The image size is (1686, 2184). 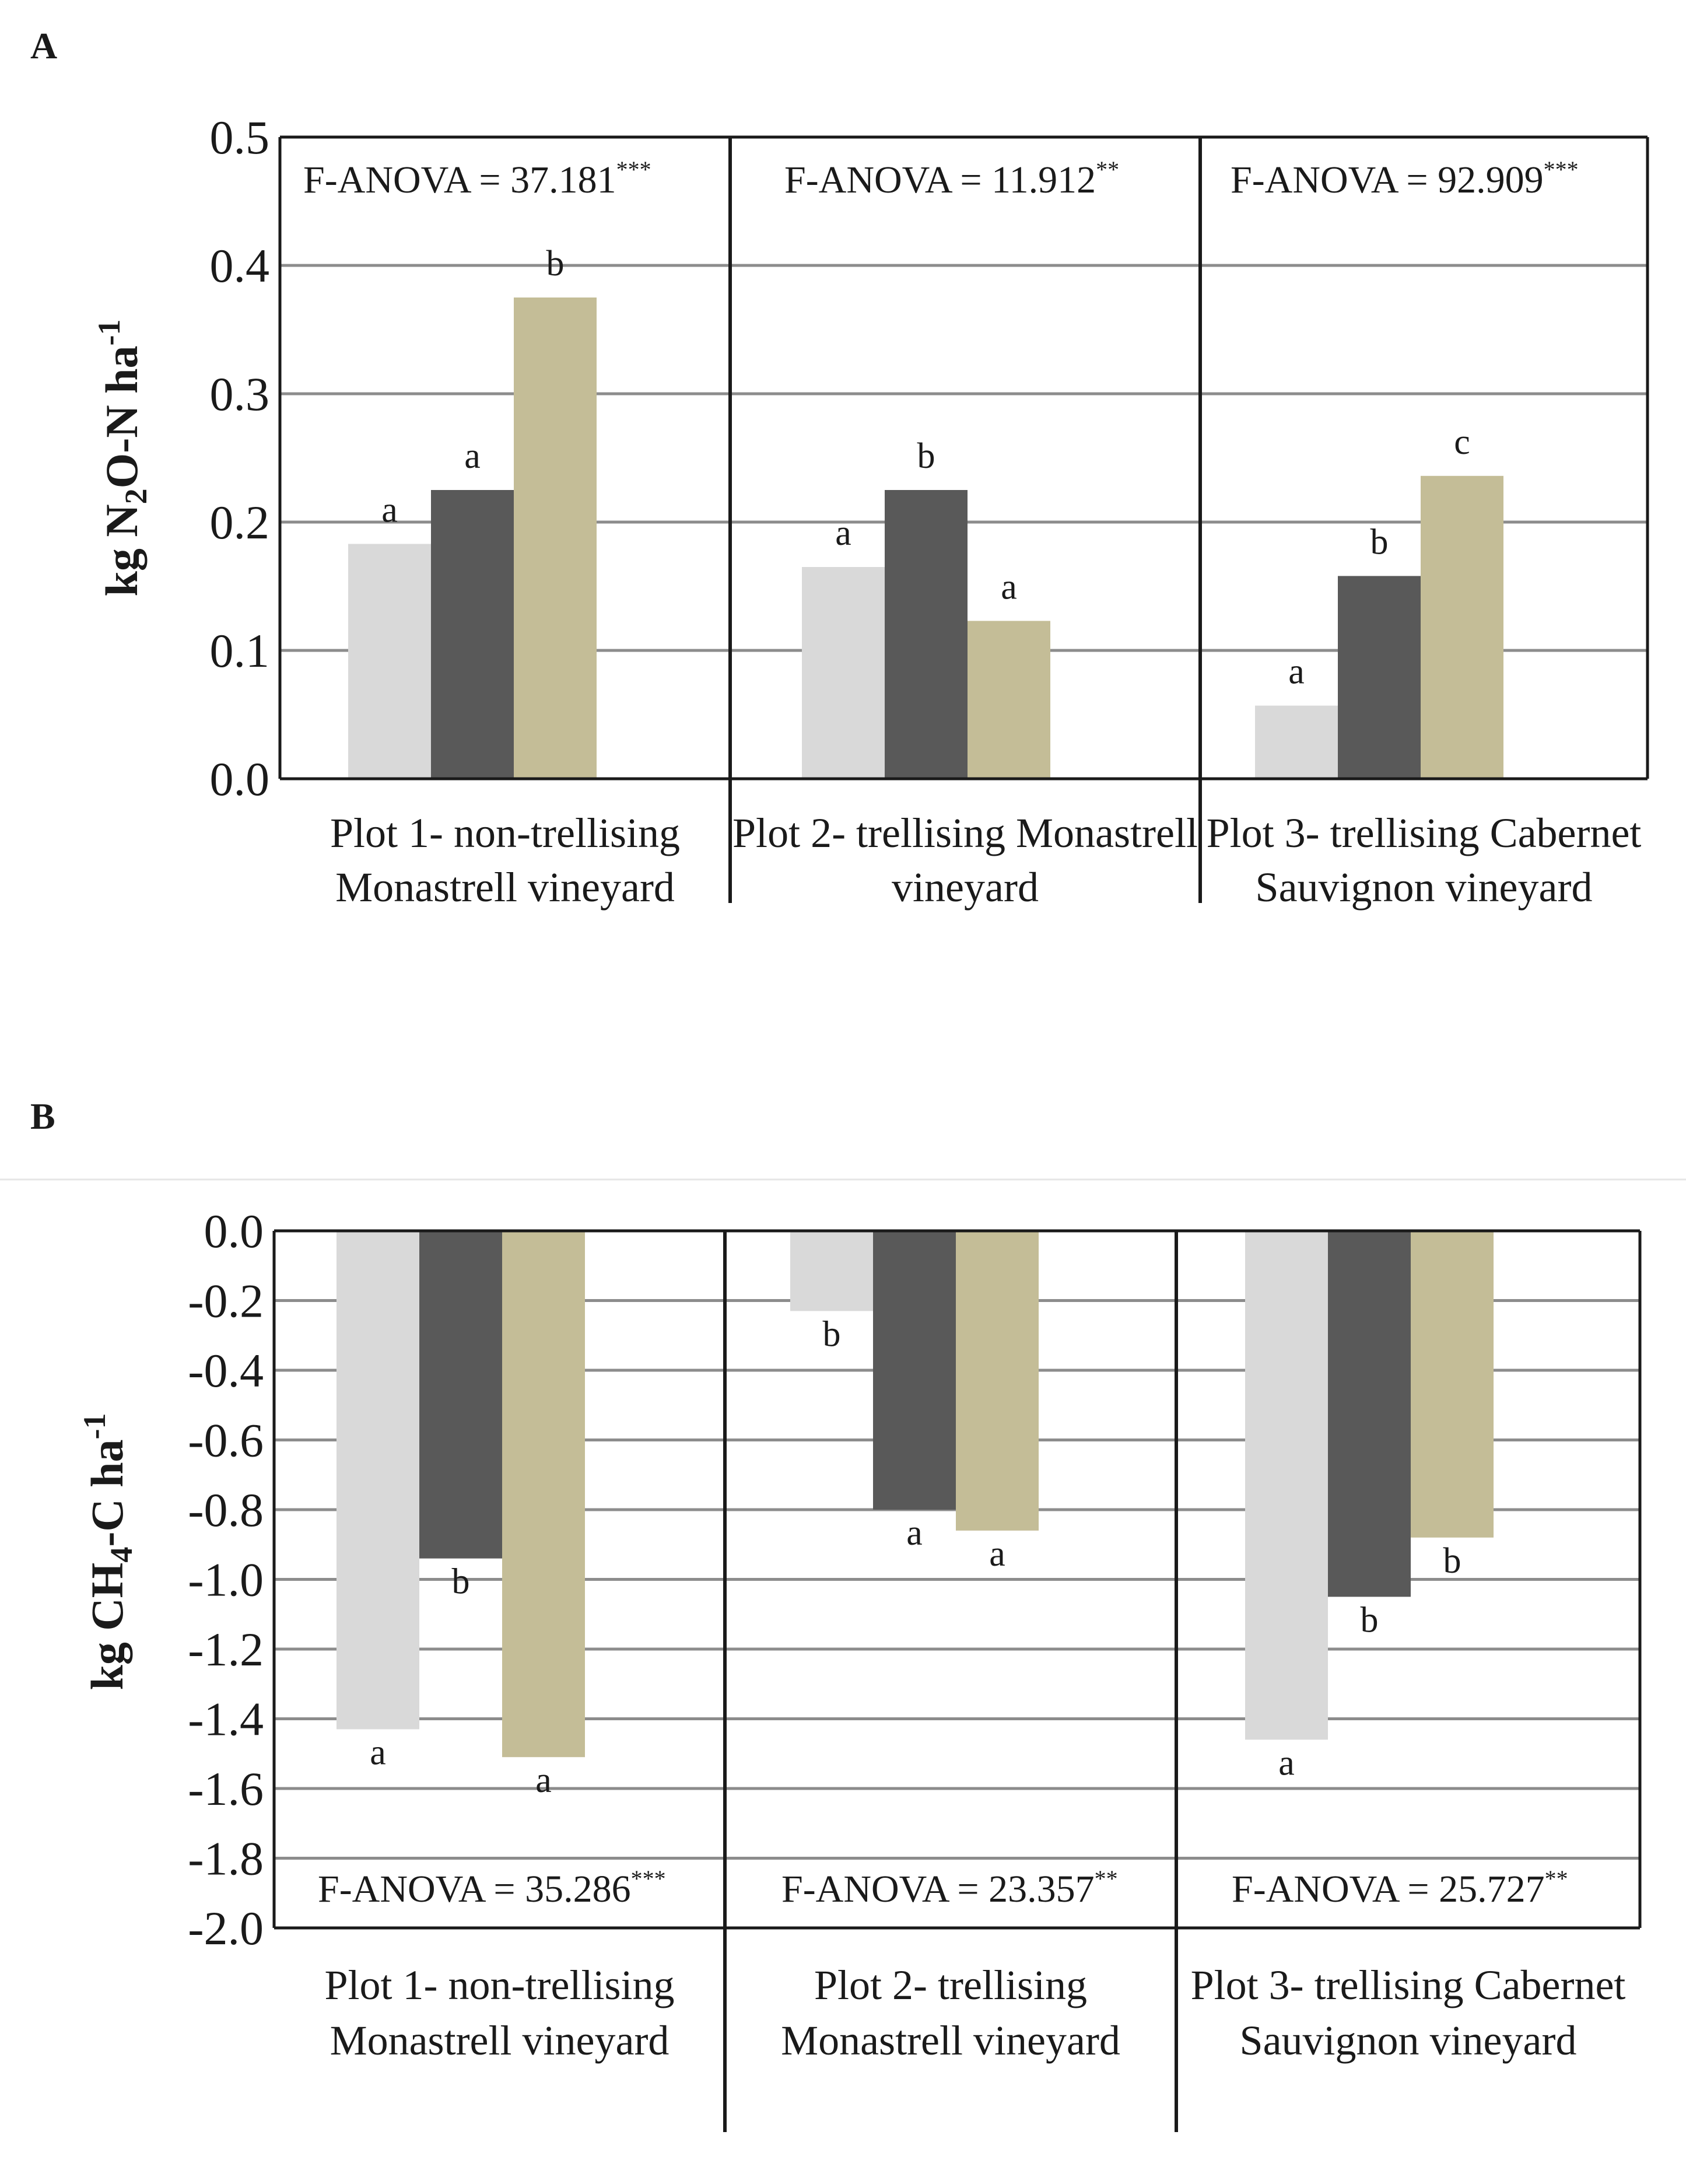 I want to click on y-tick-label: -1.0, so click(x=226, y=1580).